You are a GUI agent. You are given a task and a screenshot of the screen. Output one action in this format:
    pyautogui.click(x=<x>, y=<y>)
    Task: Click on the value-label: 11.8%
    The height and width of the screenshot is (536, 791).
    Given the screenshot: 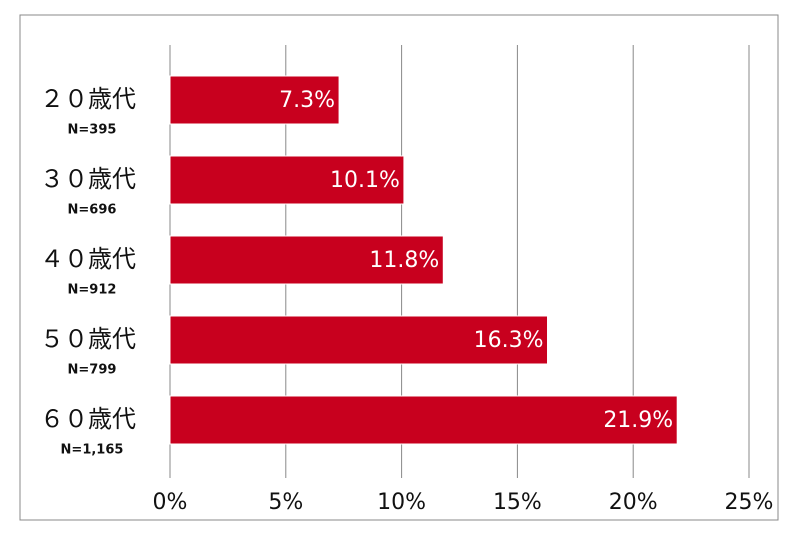 What is the action you would take?
    pyautogui.click(x=404, y=260)
    